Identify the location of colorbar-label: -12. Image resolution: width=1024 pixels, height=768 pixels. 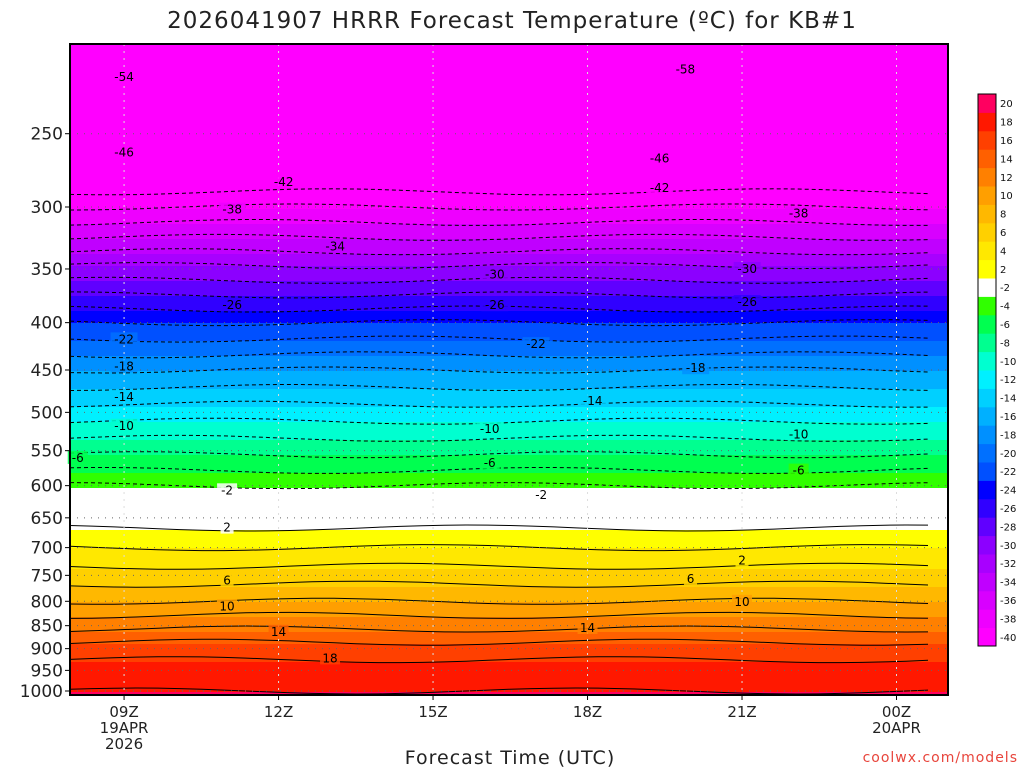
(1008, 380).